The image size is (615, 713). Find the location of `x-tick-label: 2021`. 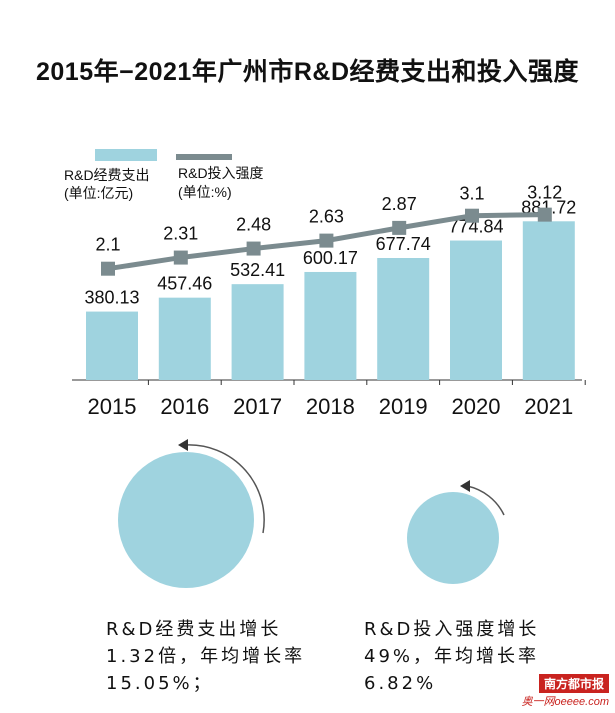

x-tick-label: 2021 is located at coordinates (548, 406).